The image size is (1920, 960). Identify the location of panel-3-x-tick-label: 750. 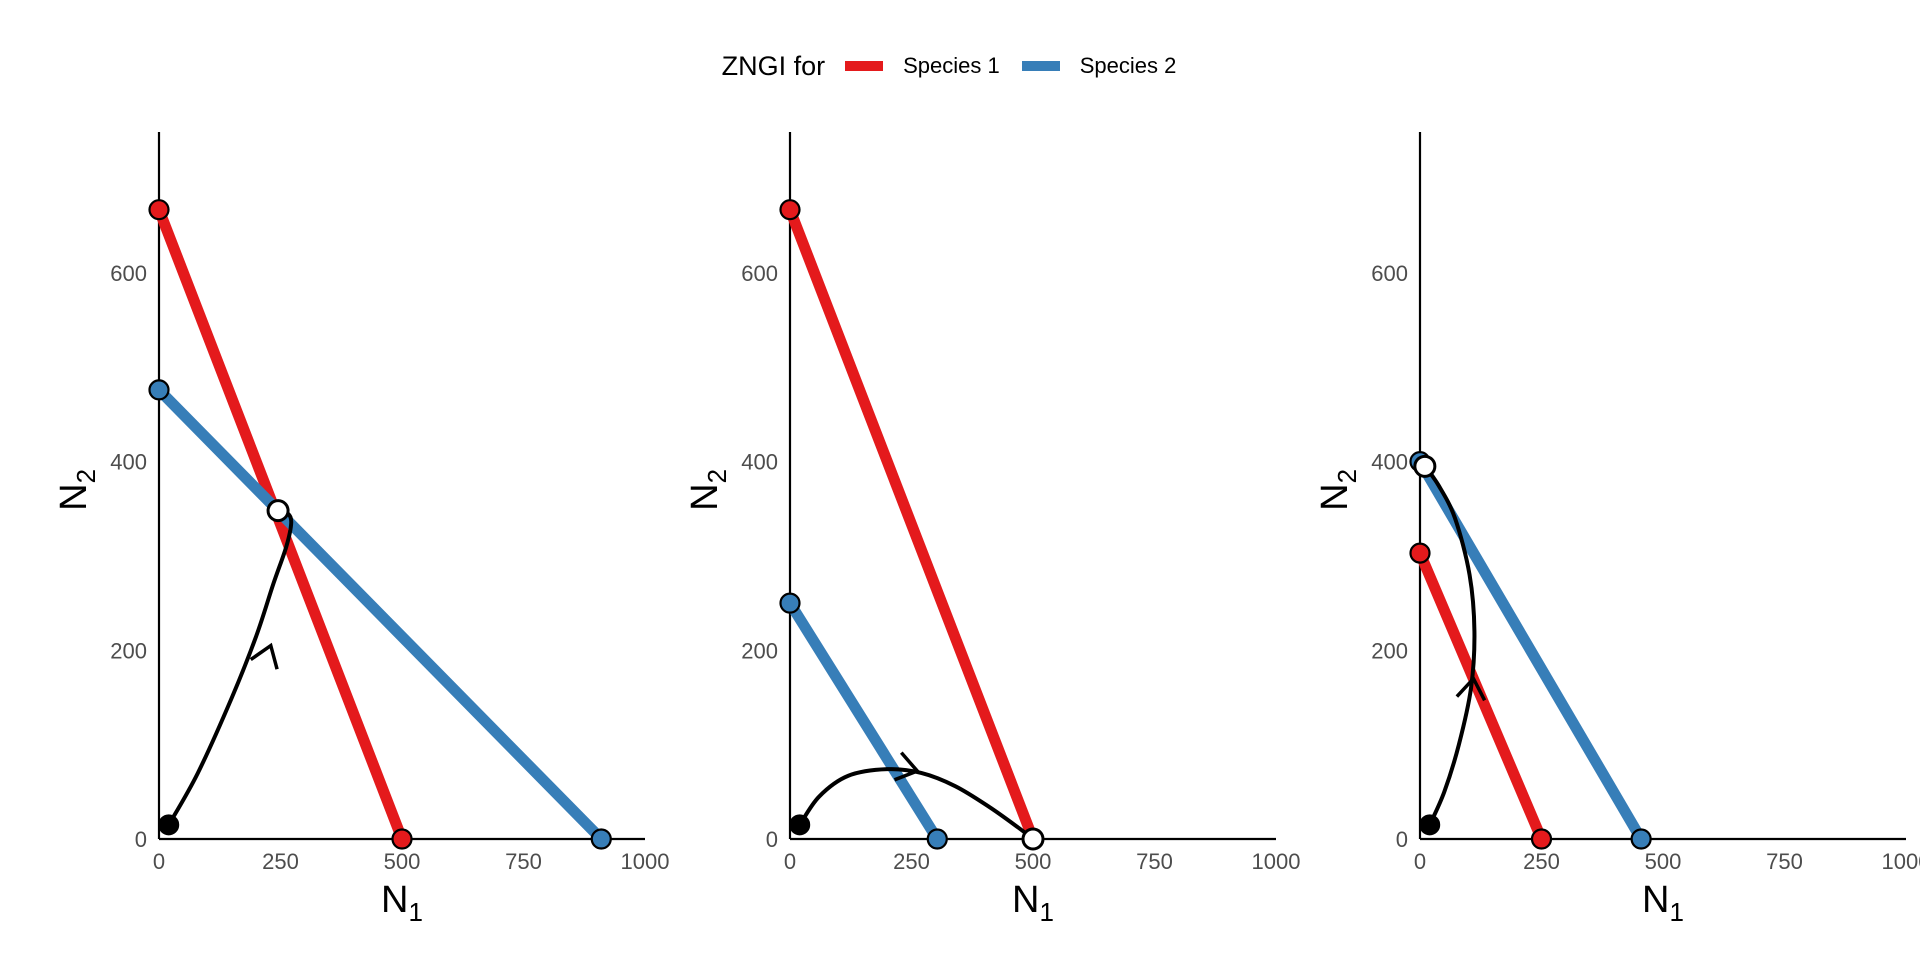
(1784, 861).